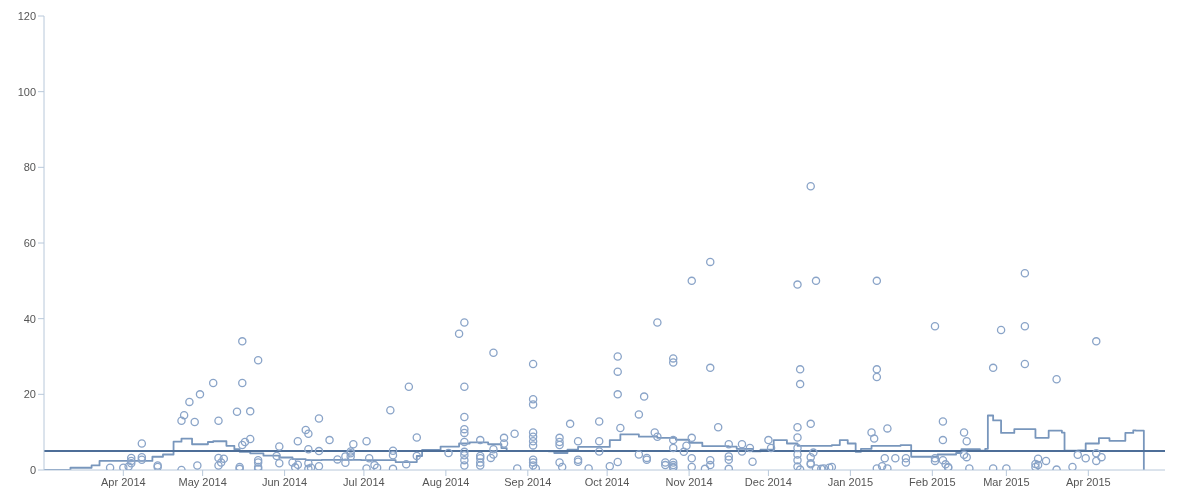 This screenshot has height=503, width=1181. I want to click on y-tick-label: 120, so click(26, 15).